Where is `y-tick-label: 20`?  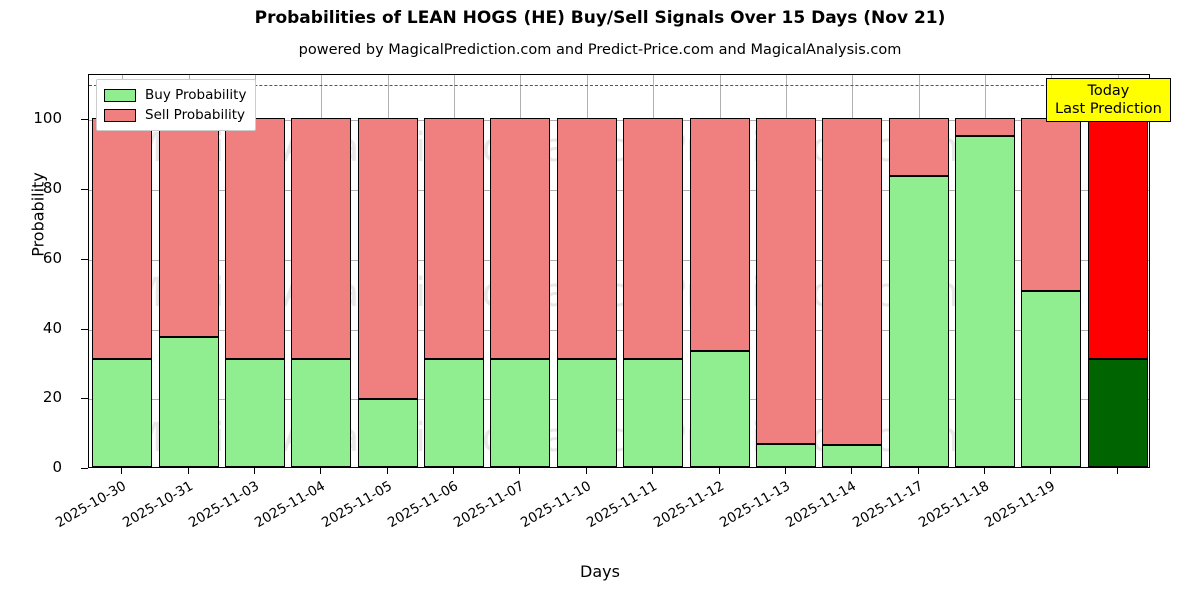
y-tick-label: 20 is located at coordinates (52, 397).